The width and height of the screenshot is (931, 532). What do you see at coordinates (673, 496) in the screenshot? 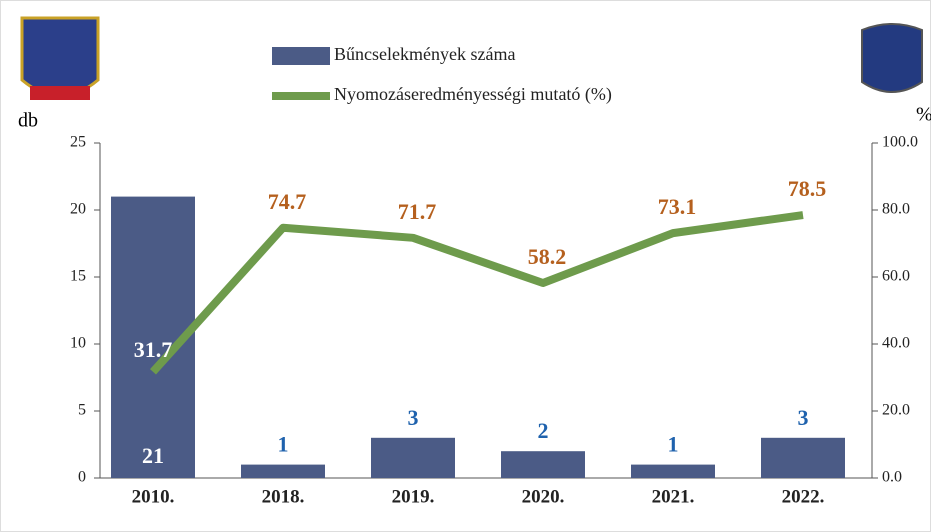
I see `x-tick-label: 2021.` at bounding box center [673, 496].